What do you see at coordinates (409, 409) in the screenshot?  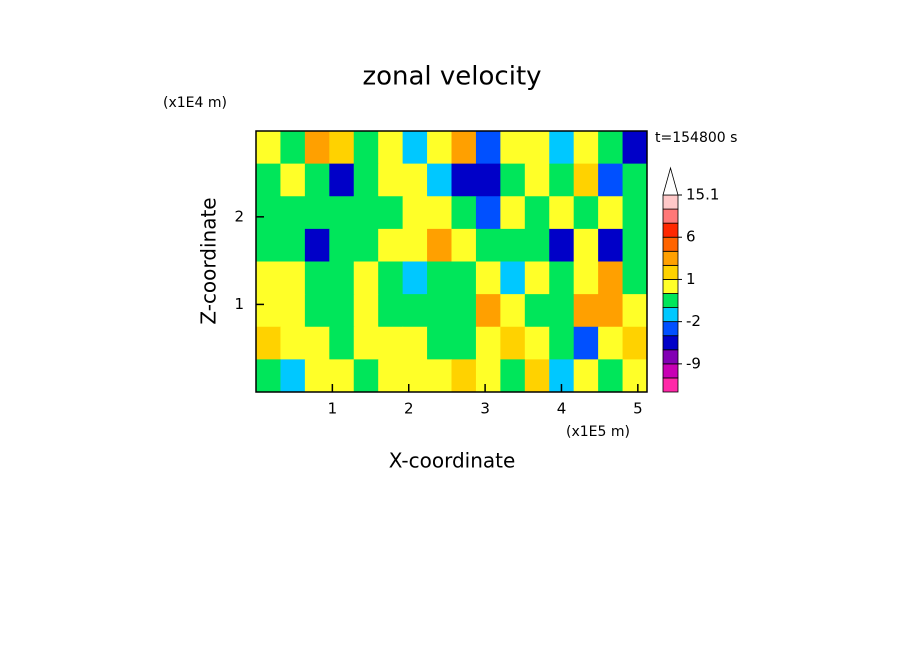 I see `x-tick-label: 2` at bounding box center [409, 409].